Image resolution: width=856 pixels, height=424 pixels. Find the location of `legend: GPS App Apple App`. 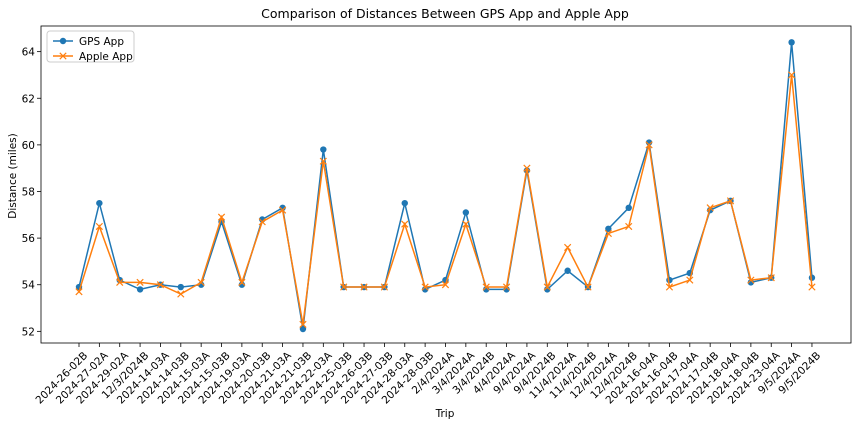

legend: GPS App Apple App is located at coordinates (90, 46).